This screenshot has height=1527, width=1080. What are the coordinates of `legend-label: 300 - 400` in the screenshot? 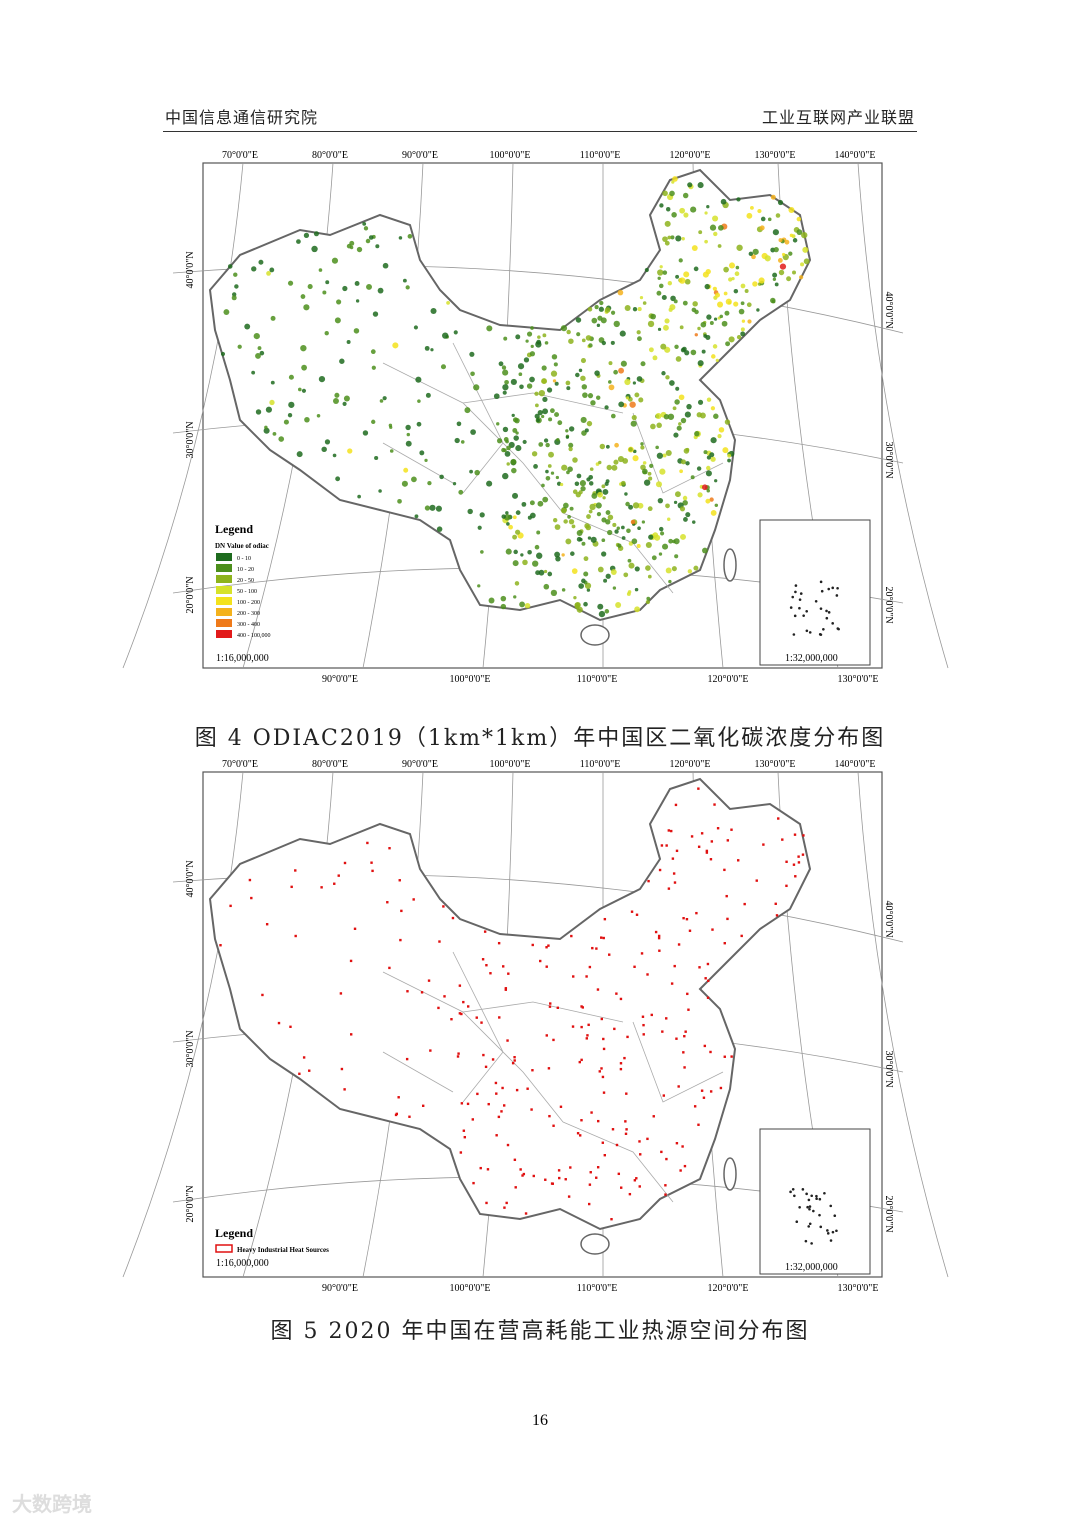 It's located at (248, 625).